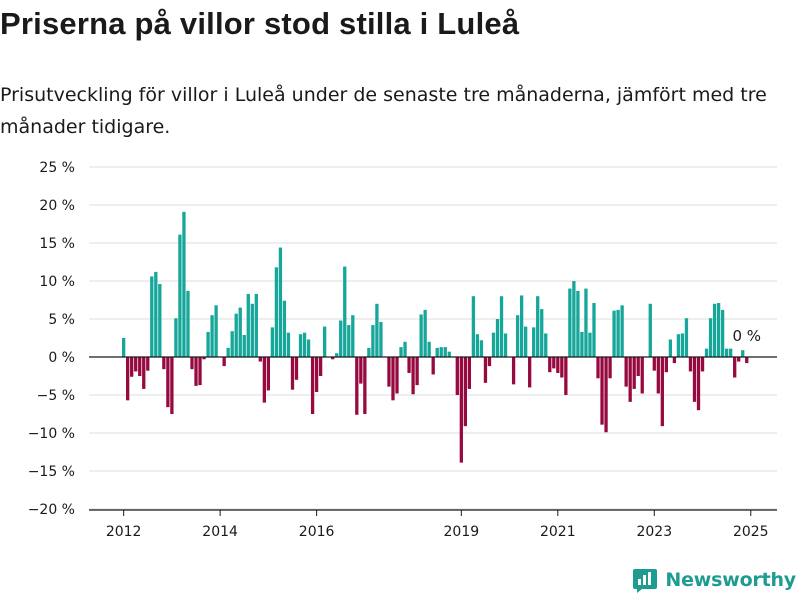  I want to click on x-tick-label: 2016, so click(317, 532).